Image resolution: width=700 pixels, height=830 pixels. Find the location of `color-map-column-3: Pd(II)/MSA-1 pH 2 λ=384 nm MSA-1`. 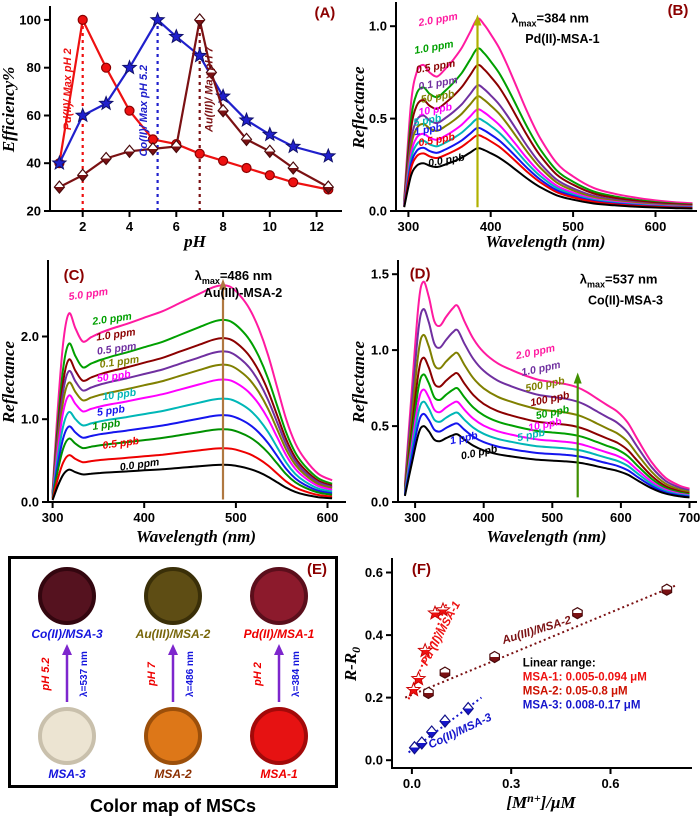

color-map-column-3: Pd(II)/MSA-1 pH 2 λ=384 nm MSA-1 is located at coordinates (279, 674).